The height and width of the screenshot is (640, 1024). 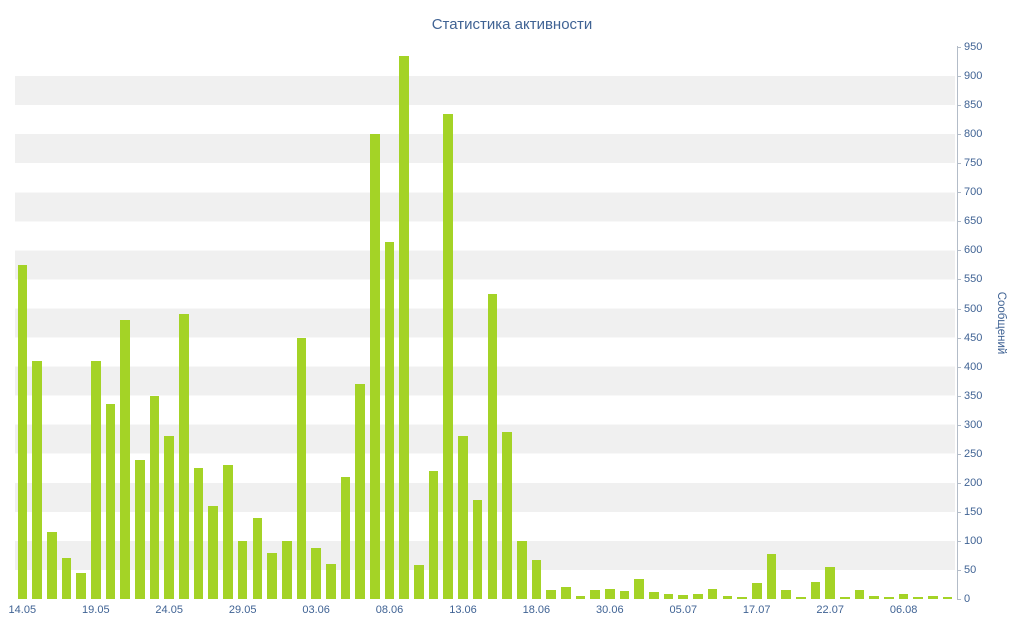 I want to click on y-axis-tick-label: 100, so click(x=973, y=540).